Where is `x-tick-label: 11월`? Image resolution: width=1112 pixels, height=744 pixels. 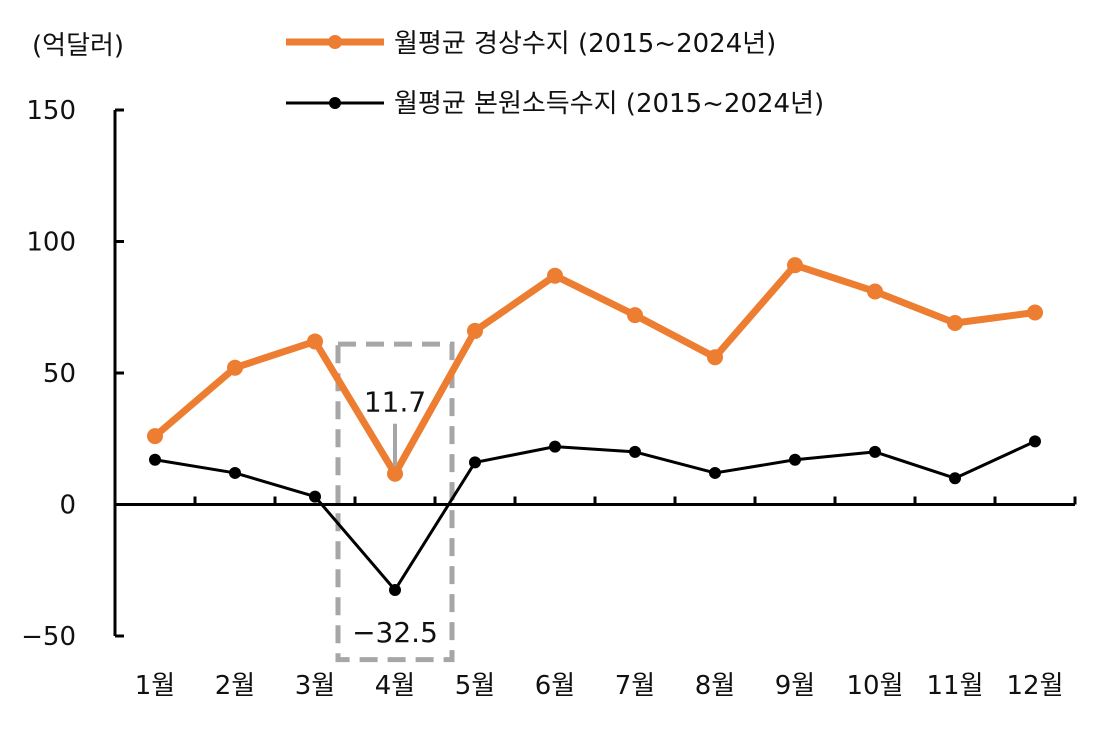 x-tick-label: 11월 is located at coordinates (954, 686).